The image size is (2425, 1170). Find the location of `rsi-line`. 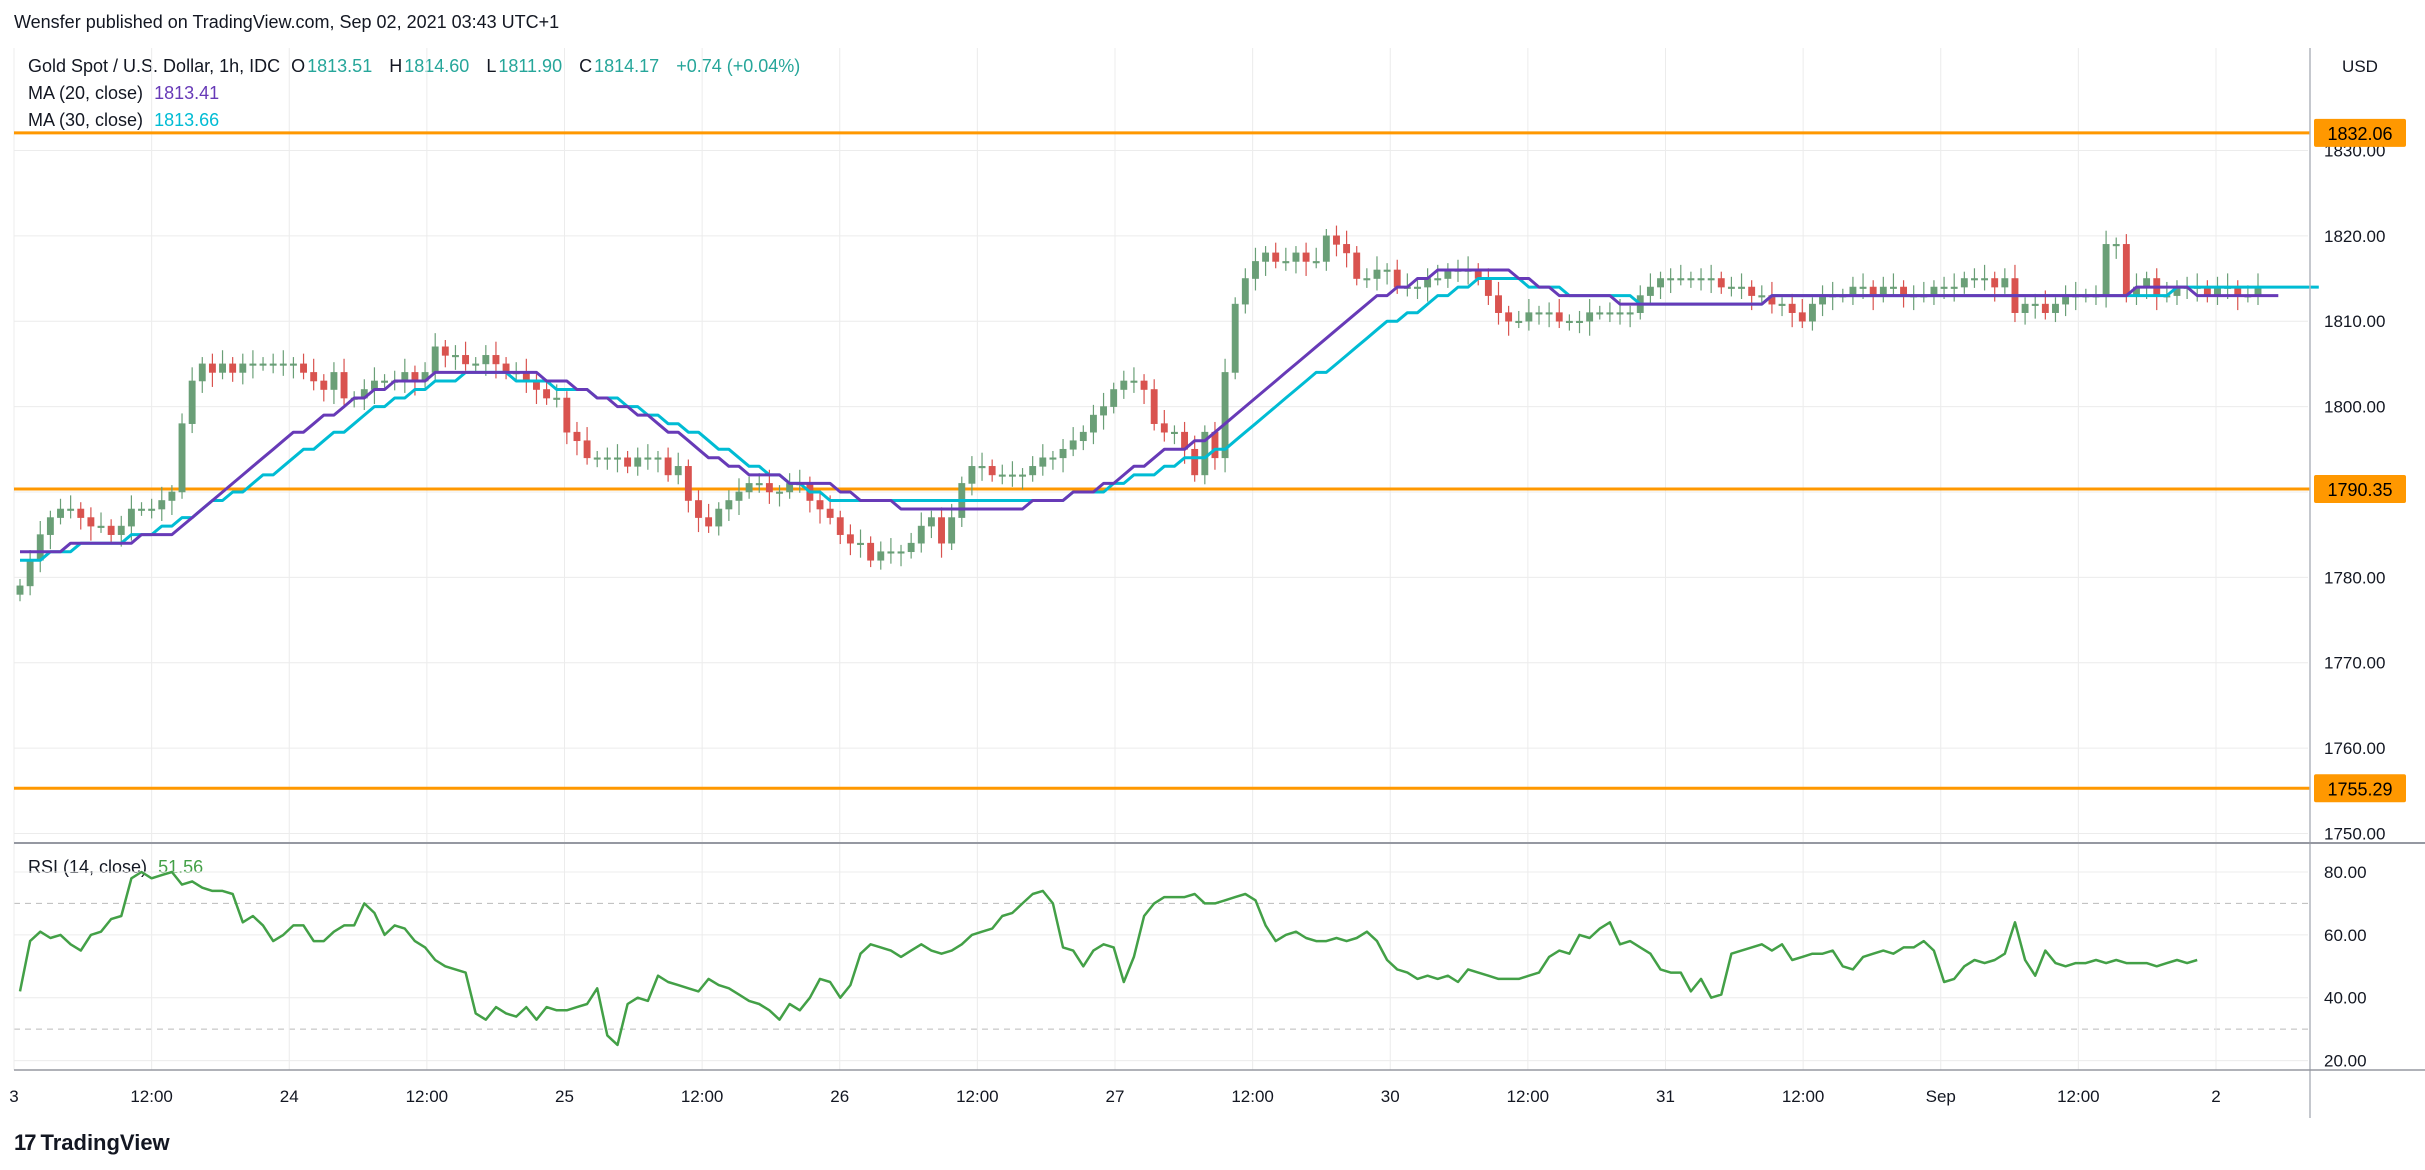

rsi-line is located at coordinates (1108, 958).